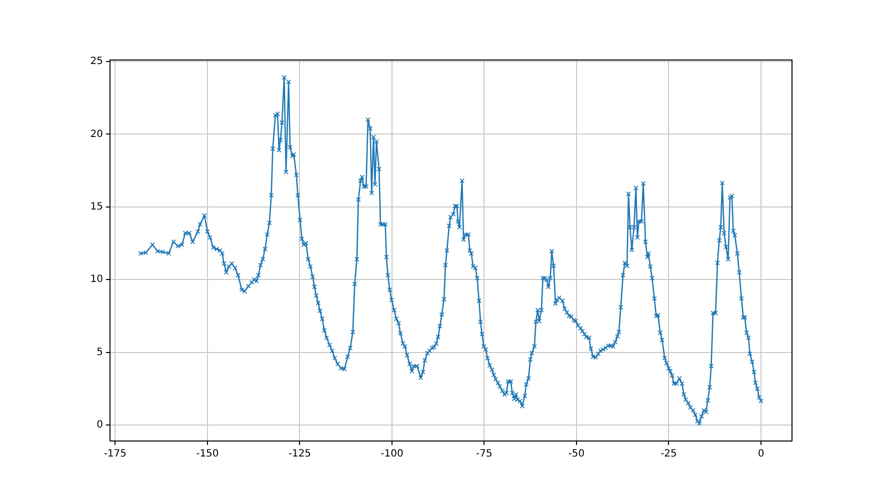 This screenshot has width=880, height=495. I want to click on y-tick-label: 20, so click(96, 134).